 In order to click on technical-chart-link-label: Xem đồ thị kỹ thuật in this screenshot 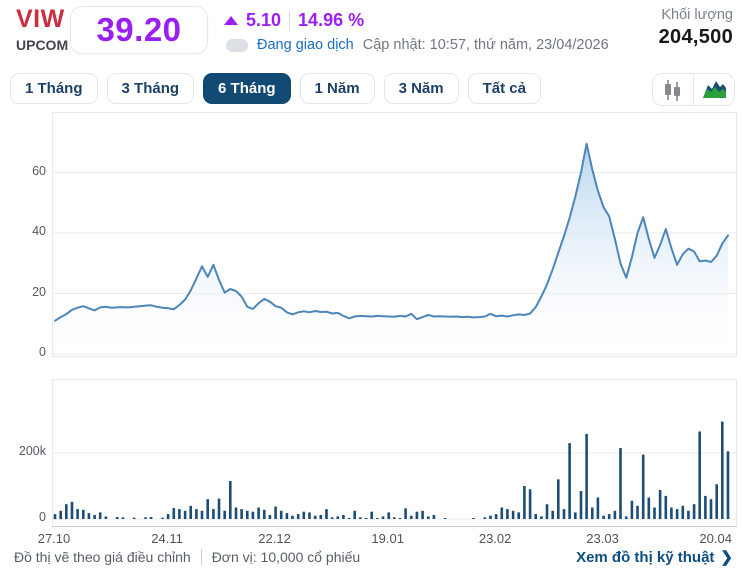, I will do `click(645, 557)`.